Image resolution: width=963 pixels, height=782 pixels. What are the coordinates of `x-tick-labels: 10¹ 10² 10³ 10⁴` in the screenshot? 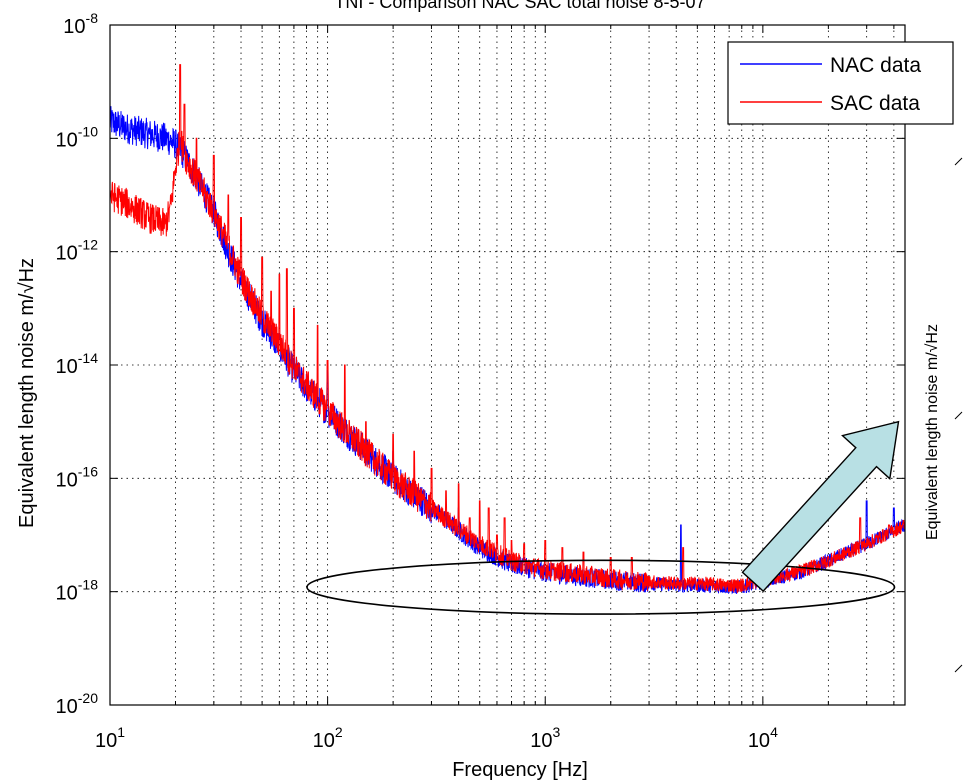 It's located at (436, 738).